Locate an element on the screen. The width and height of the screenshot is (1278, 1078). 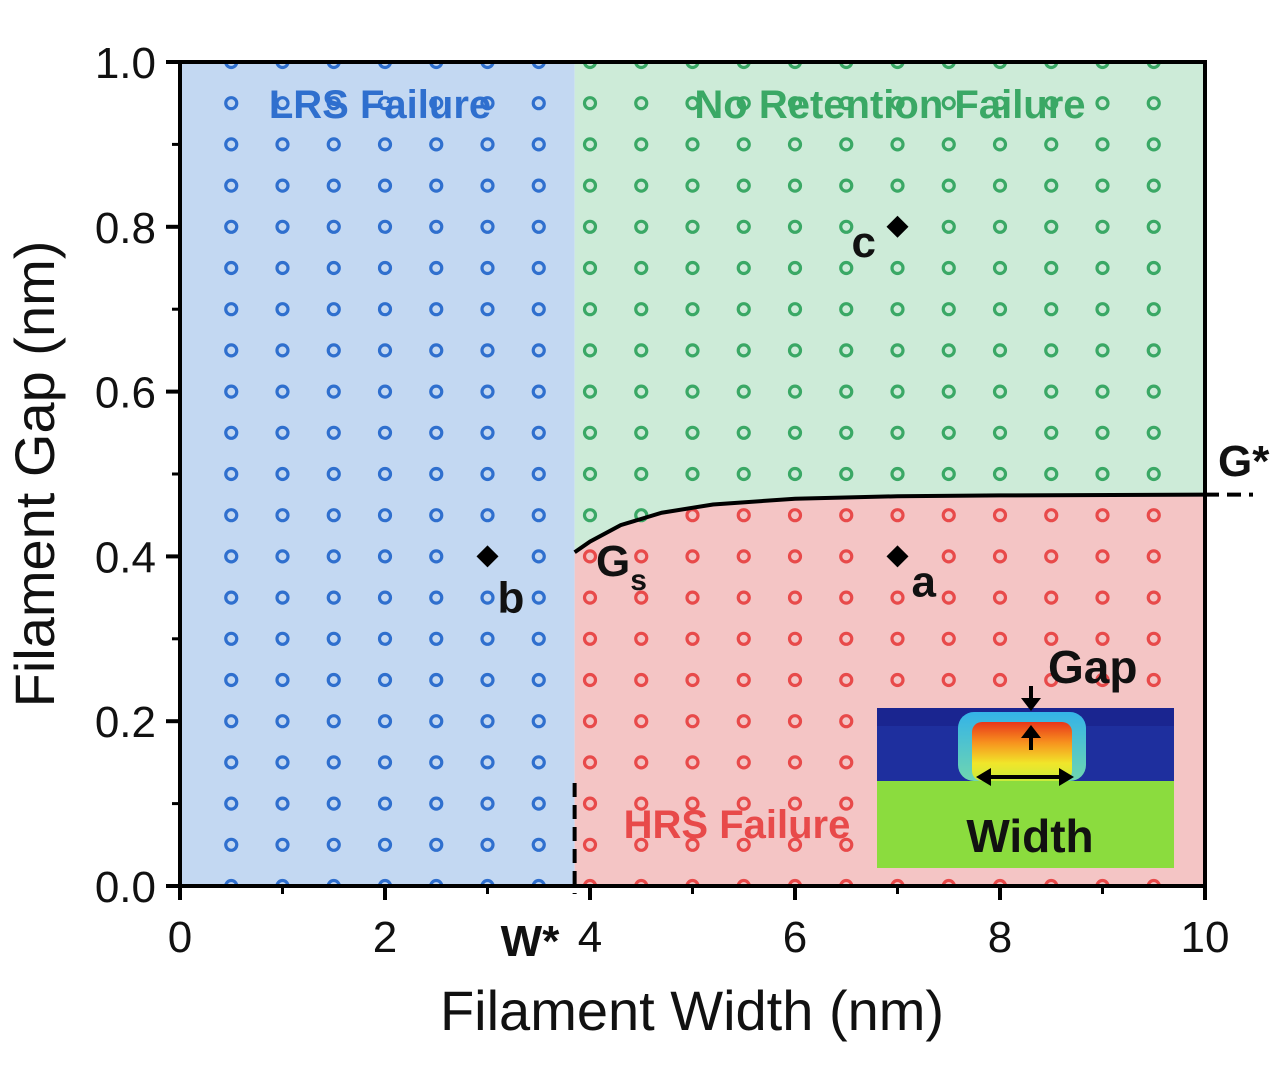
y-axis-ticks: 0.0 0.2 0.4 0.6 0.8 1.0 is located at coordinates (137, 475).